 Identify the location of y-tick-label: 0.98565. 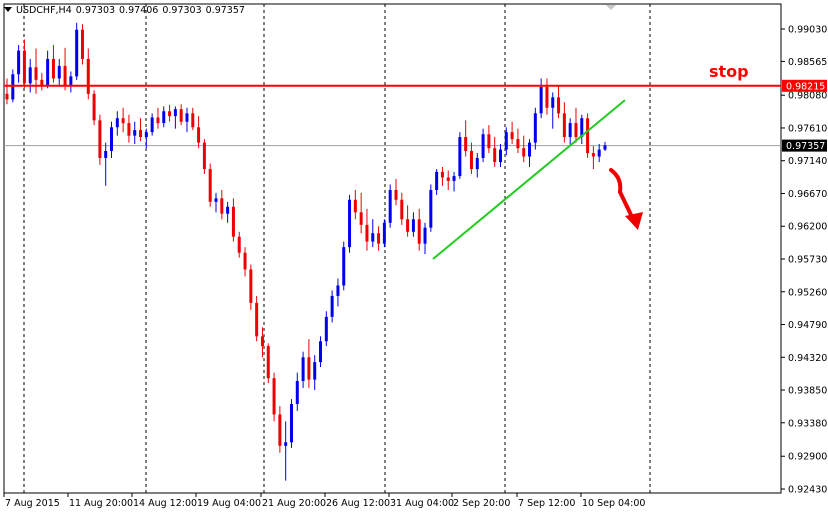
(807, 62).